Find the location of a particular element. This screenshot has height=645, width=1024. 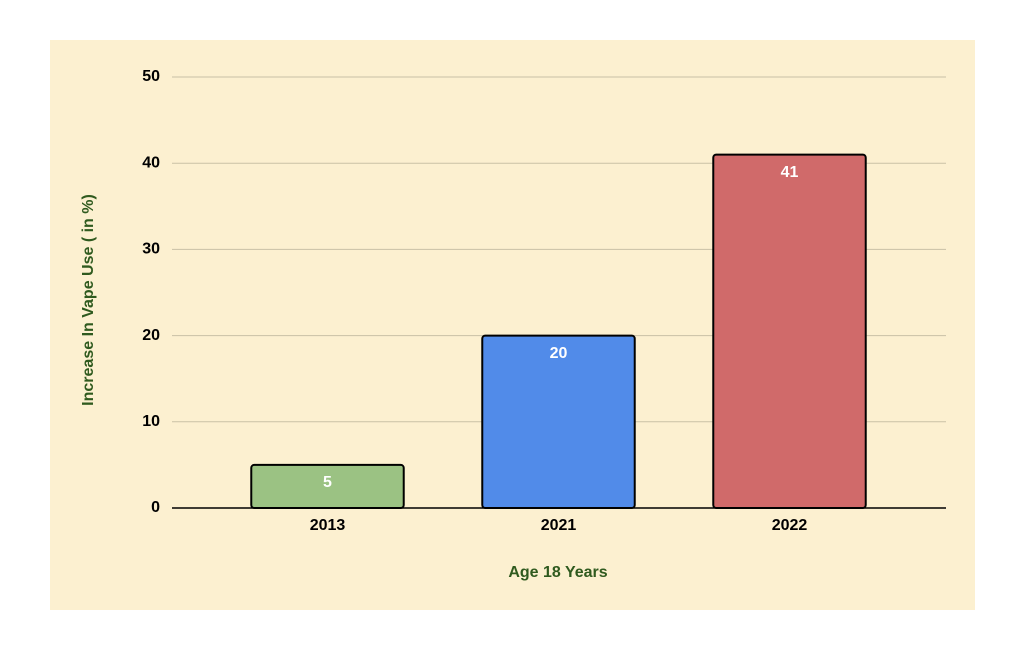

x-tick-label: 2021 is located at coordinates (559, 525).